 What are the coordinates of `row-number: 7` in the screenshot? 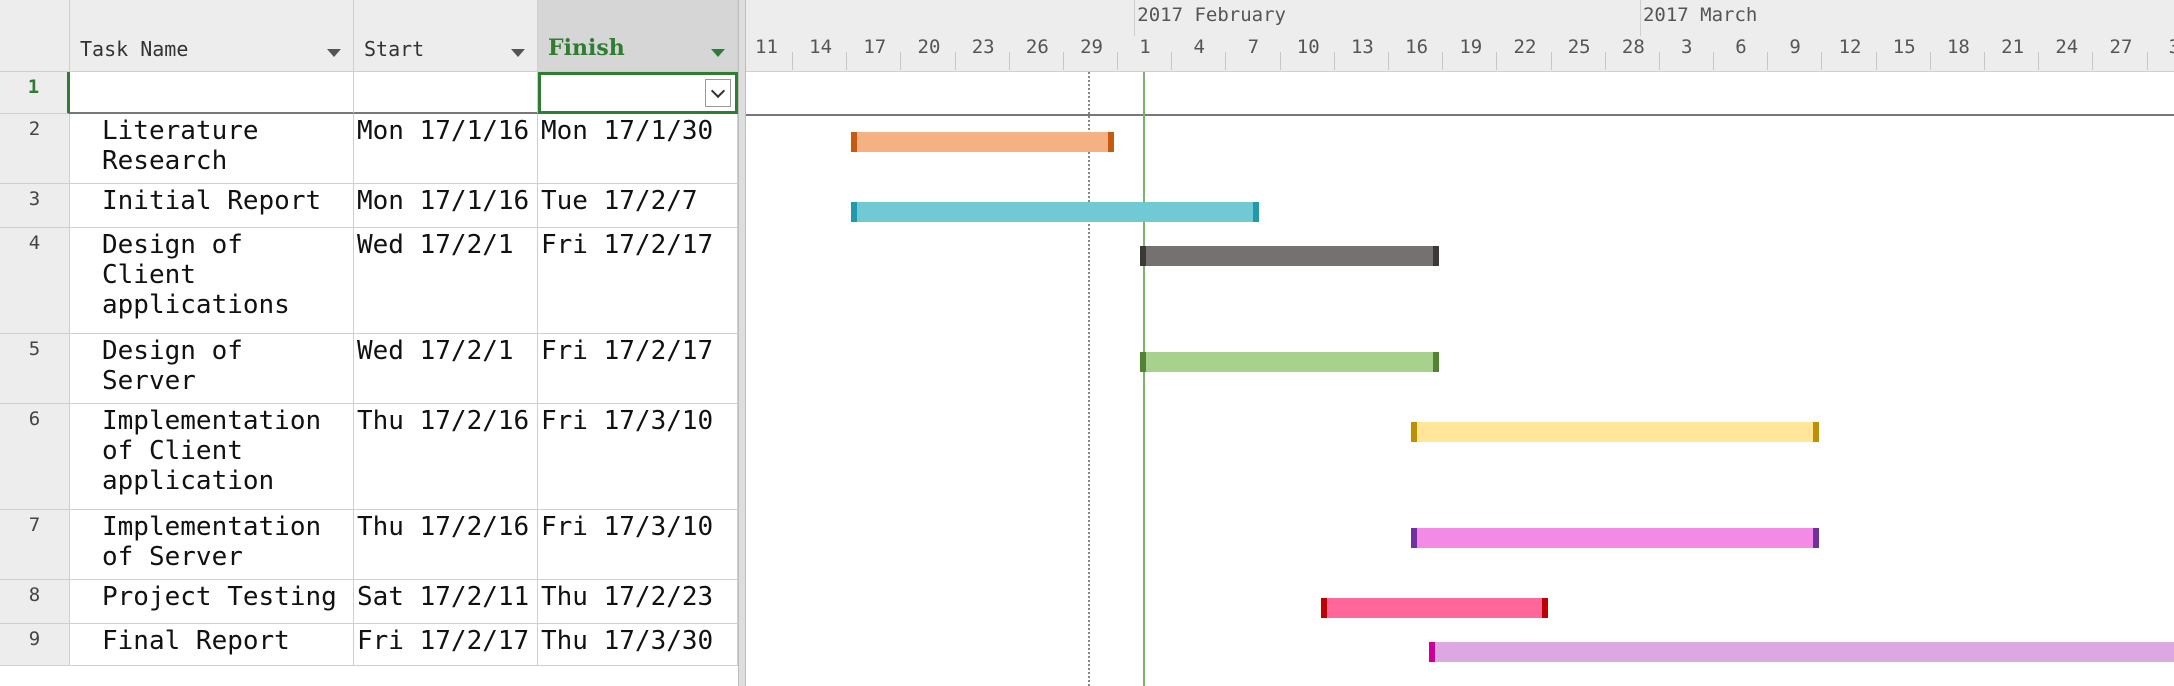 It's located at (35, 545).